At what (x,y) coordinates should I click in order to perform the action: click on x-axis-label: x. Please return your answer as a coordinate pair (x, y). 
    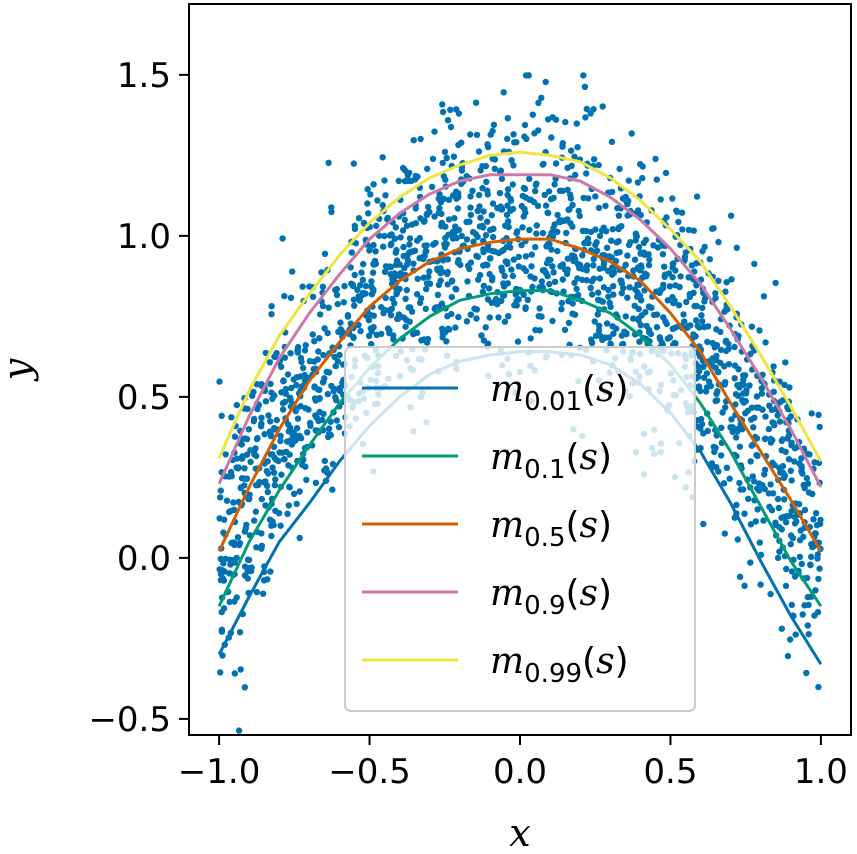
    Looking at the image, I should click on (519, 832).